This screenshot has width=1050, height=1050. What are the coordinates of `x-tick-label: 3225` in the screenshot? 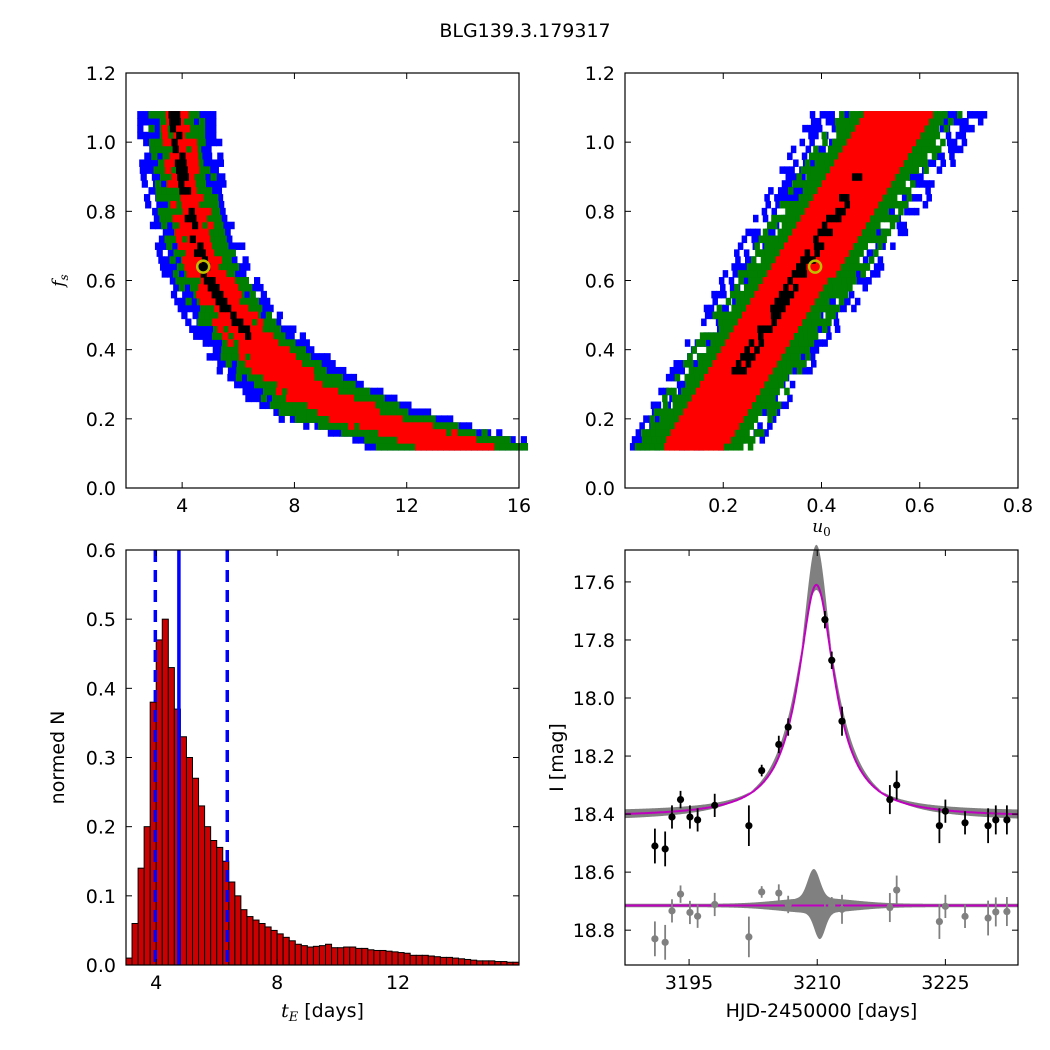 It's located at (945, 983).